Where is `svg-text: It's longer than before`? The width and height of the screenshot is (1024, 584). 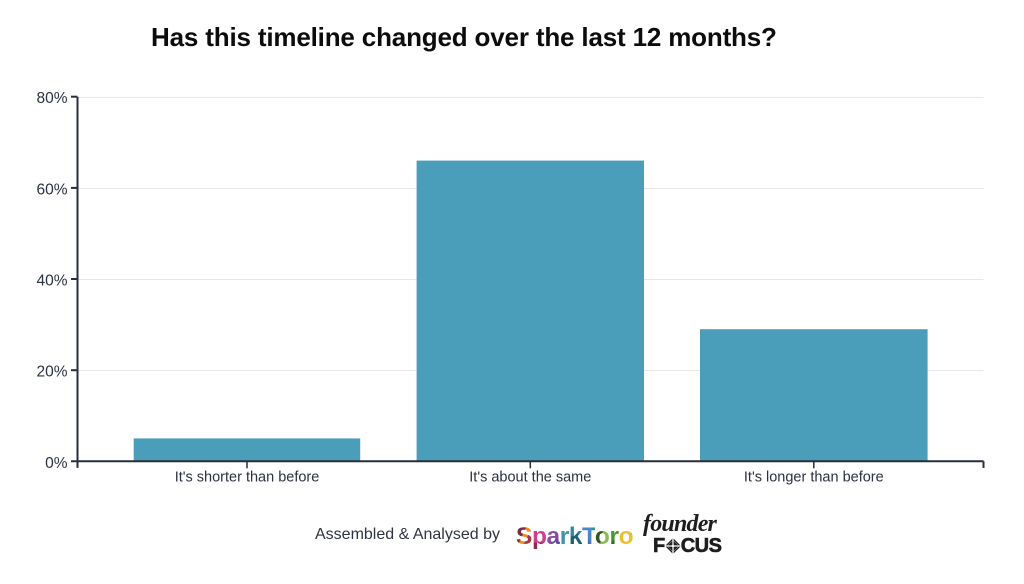 svg-text: It's longer than before is located at coordinates (814, 478).